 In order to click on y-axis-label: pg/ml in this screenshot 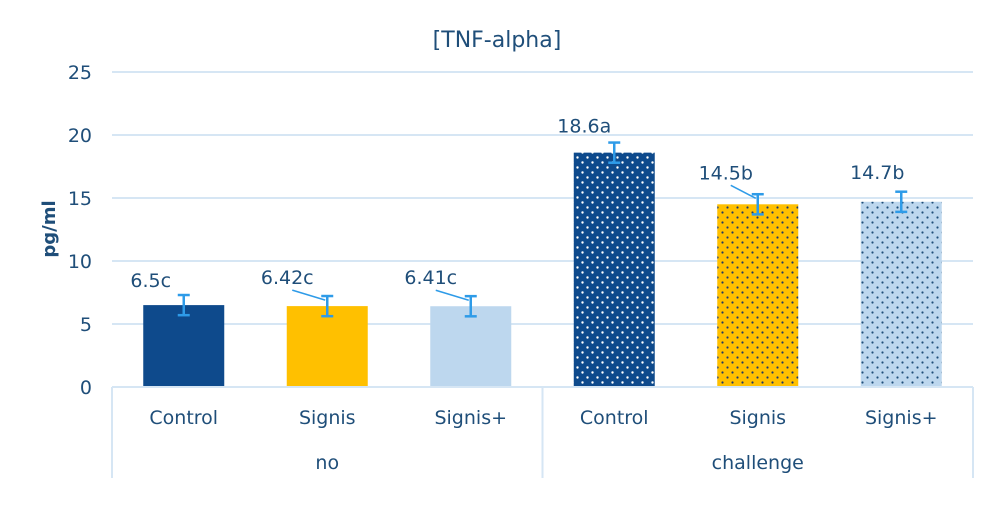, I will do `click(49, 228)`.